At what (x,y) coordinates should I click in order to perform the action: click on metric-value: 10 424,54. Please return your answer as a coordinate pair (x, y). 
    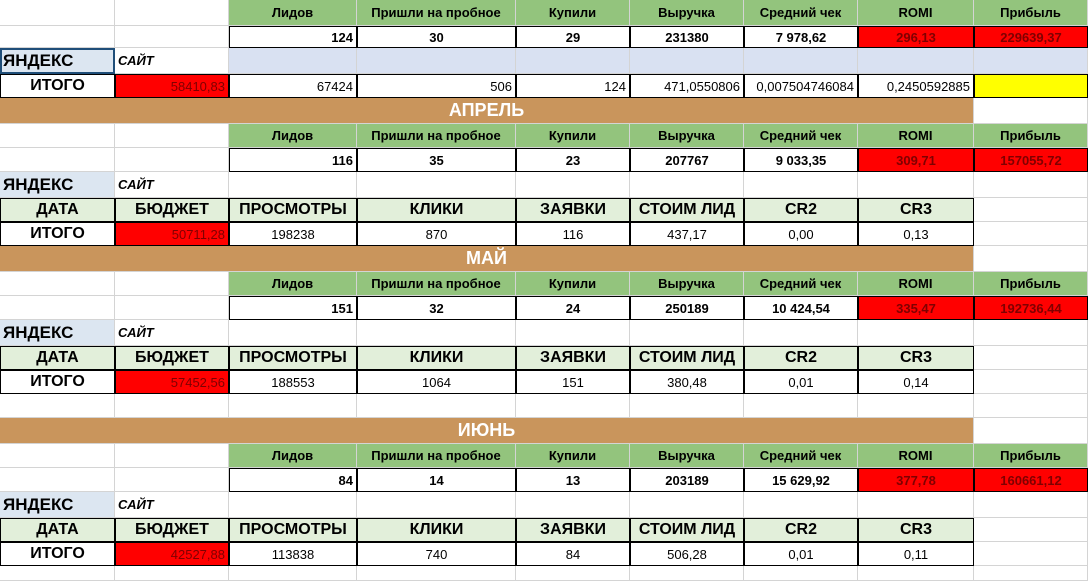
    Looking at the image, I should click on (801, 308).